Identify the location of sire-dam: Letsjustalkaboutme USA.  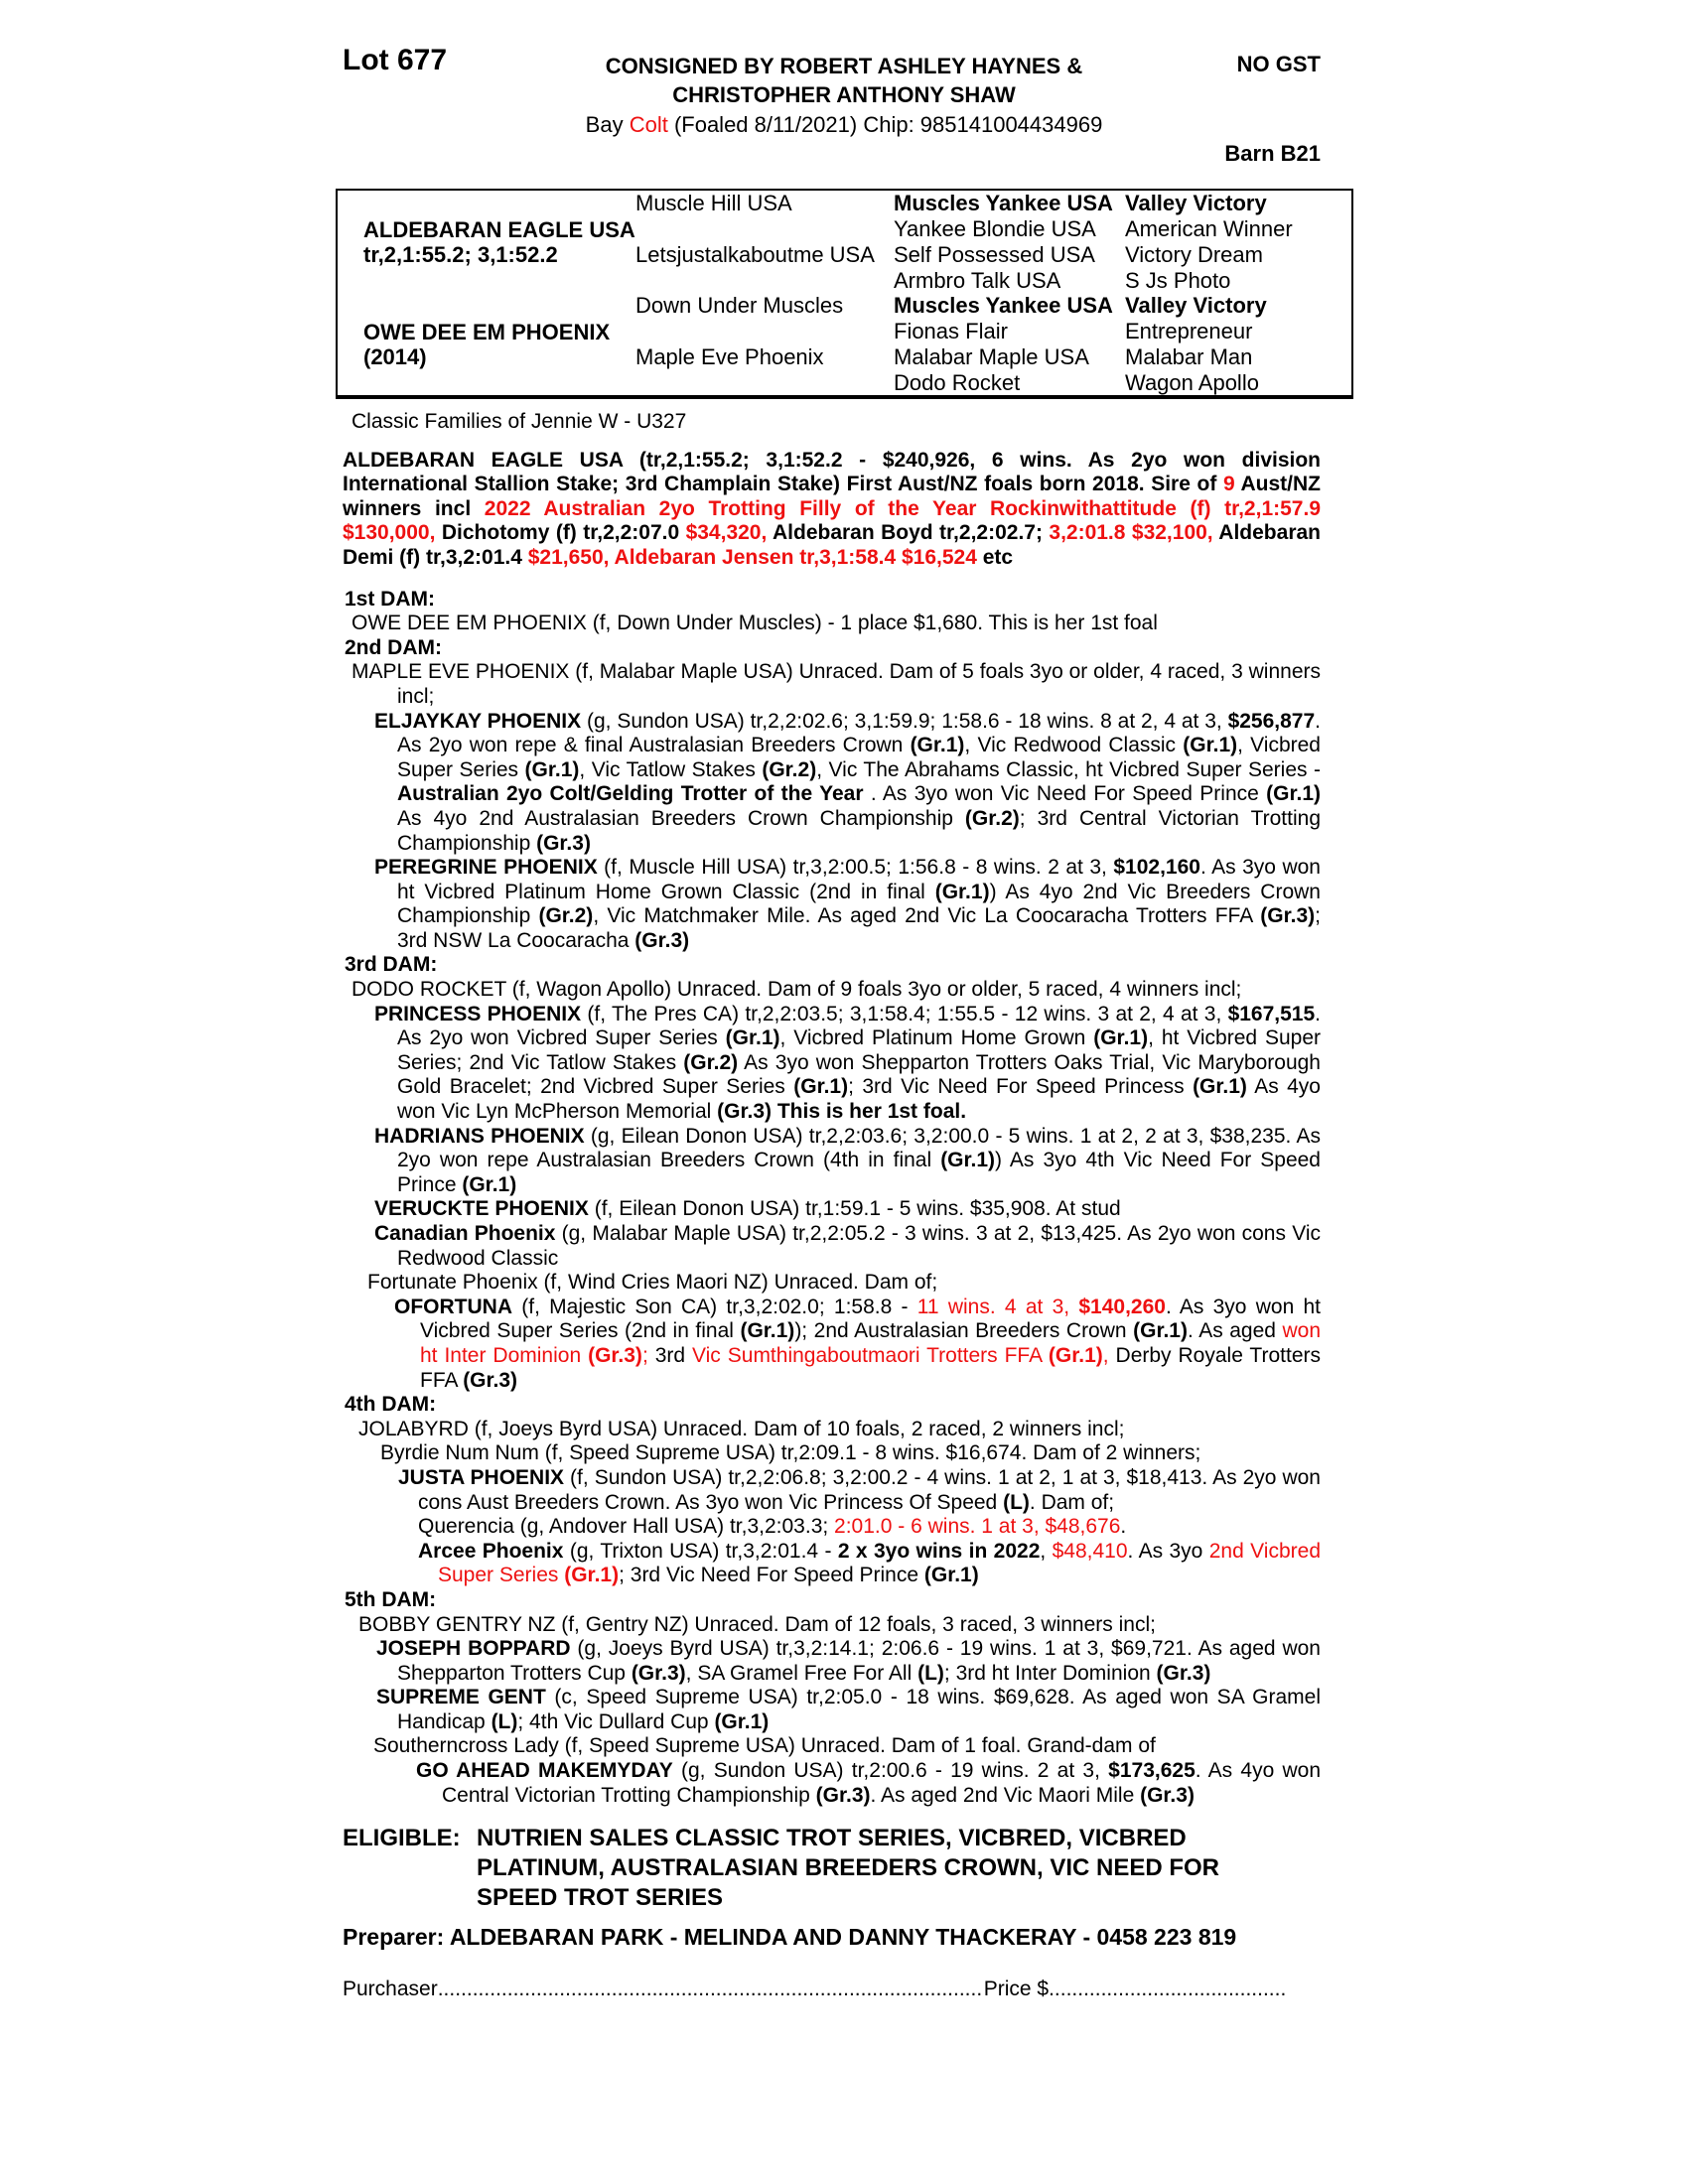
(755, 254).